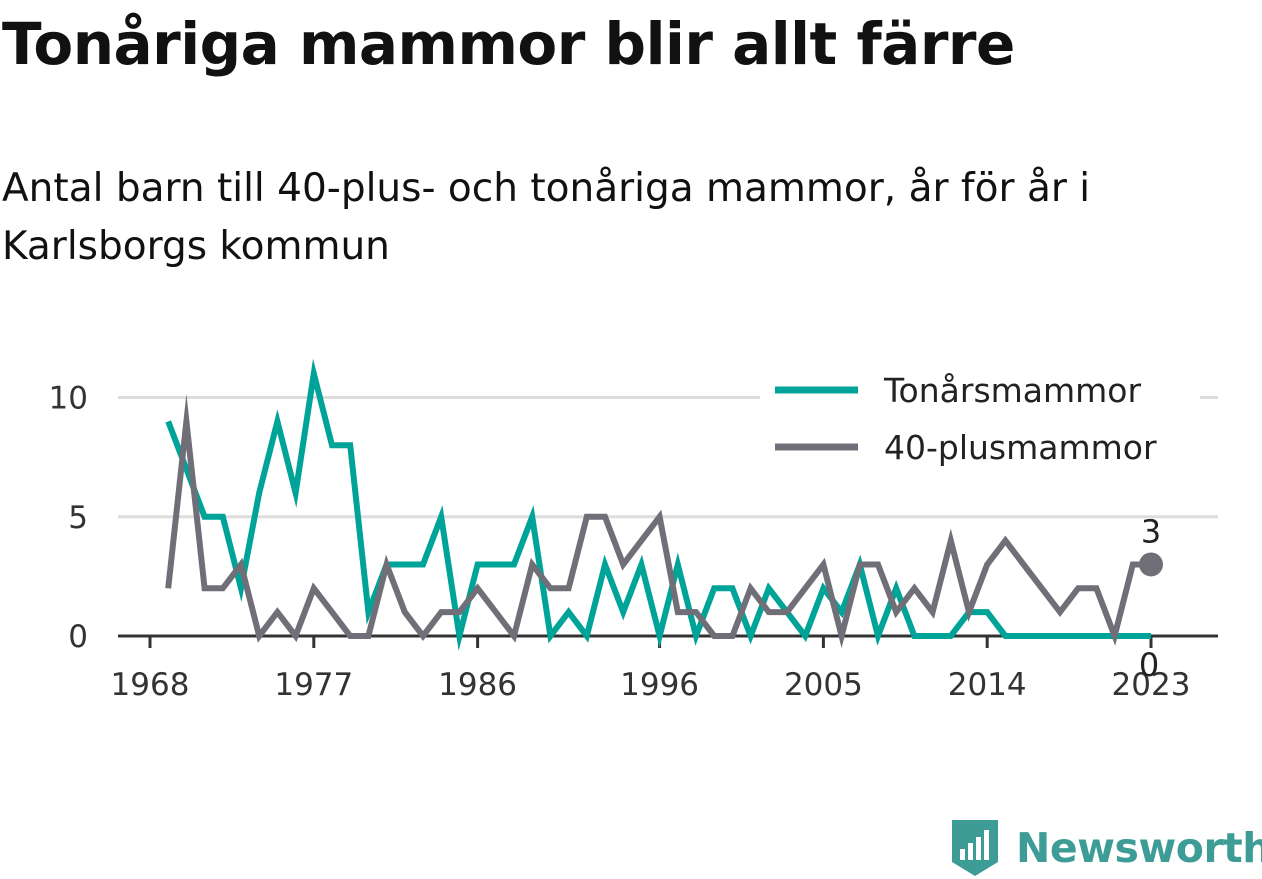 This screenshot has height=879, width=1262. I want to click on chart-title: Tonåriga mammor blir allt färre, so click(508, 44).